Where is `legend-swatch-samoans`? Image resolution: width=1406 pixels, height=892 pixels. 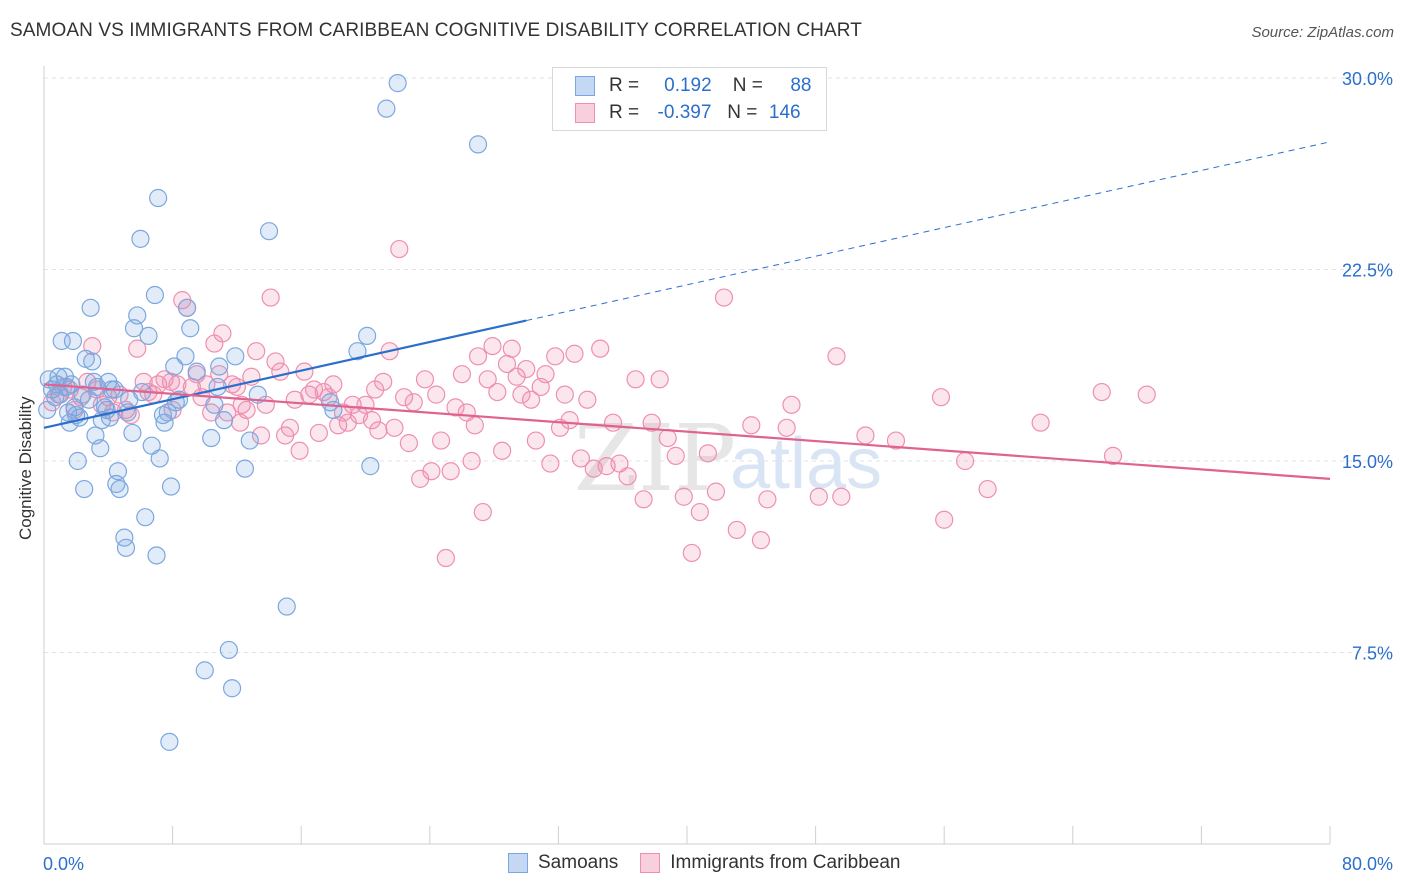 legend-swatch-samoans is located at coordinates (518, 863).